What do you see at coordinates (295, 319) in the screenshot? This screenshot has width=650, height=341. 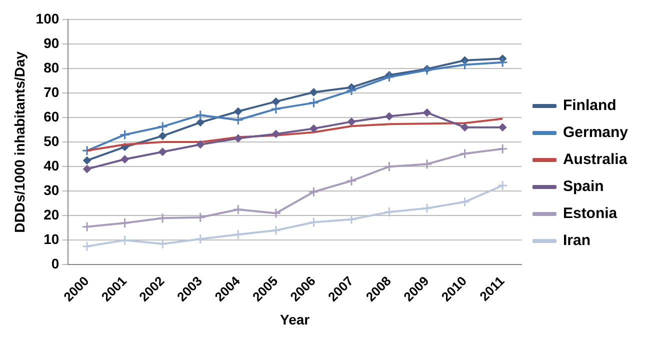 I see `x-axis-title: Year` at bounding box center [295, 319].